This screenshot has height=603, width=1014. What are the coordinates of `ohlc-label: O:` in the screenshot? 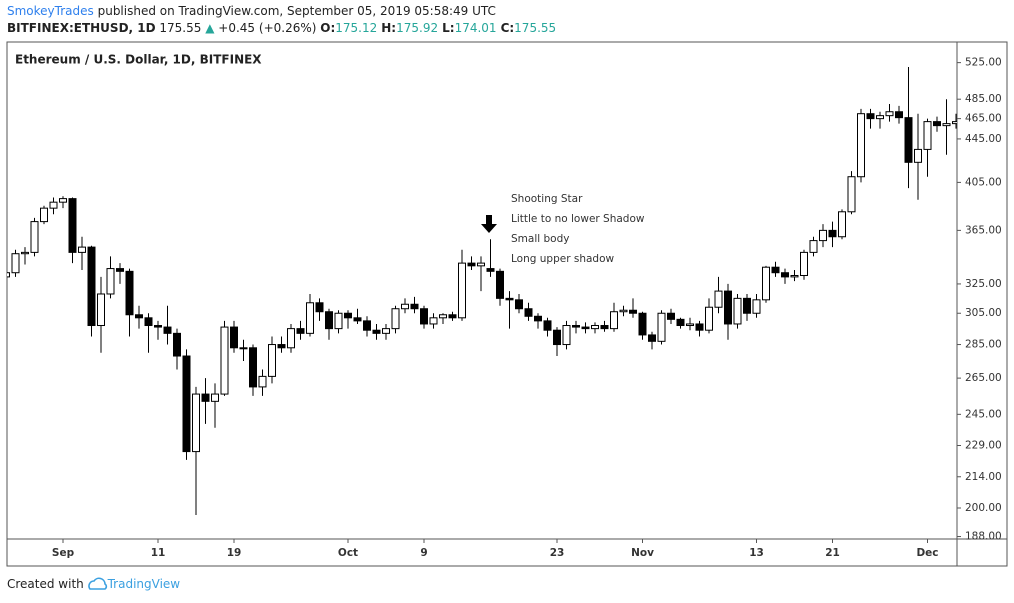 It's located at (328, 28).